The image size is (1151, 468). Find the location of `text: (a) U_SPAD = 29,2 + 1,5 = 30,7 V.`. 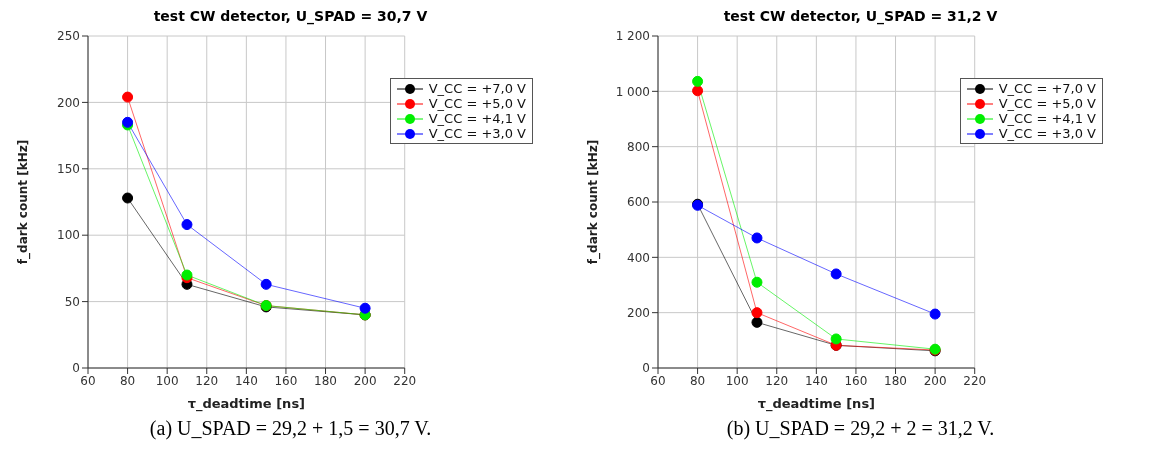

text: (a) U_SPAD = 29,2 + 1,5 = 30,7 V. is located at coordinates (290, 428).